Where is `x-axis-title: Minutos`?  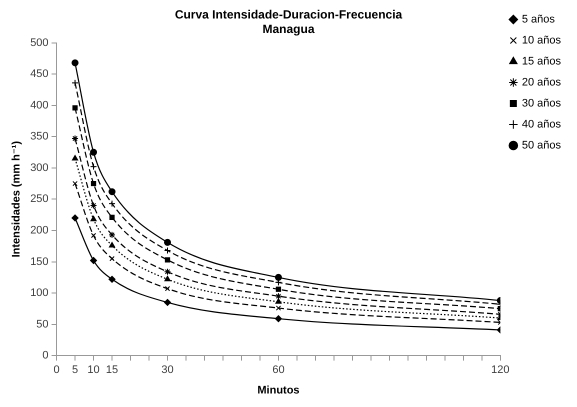
x-axis-title: Minutos is located at coordinates (278, 390).